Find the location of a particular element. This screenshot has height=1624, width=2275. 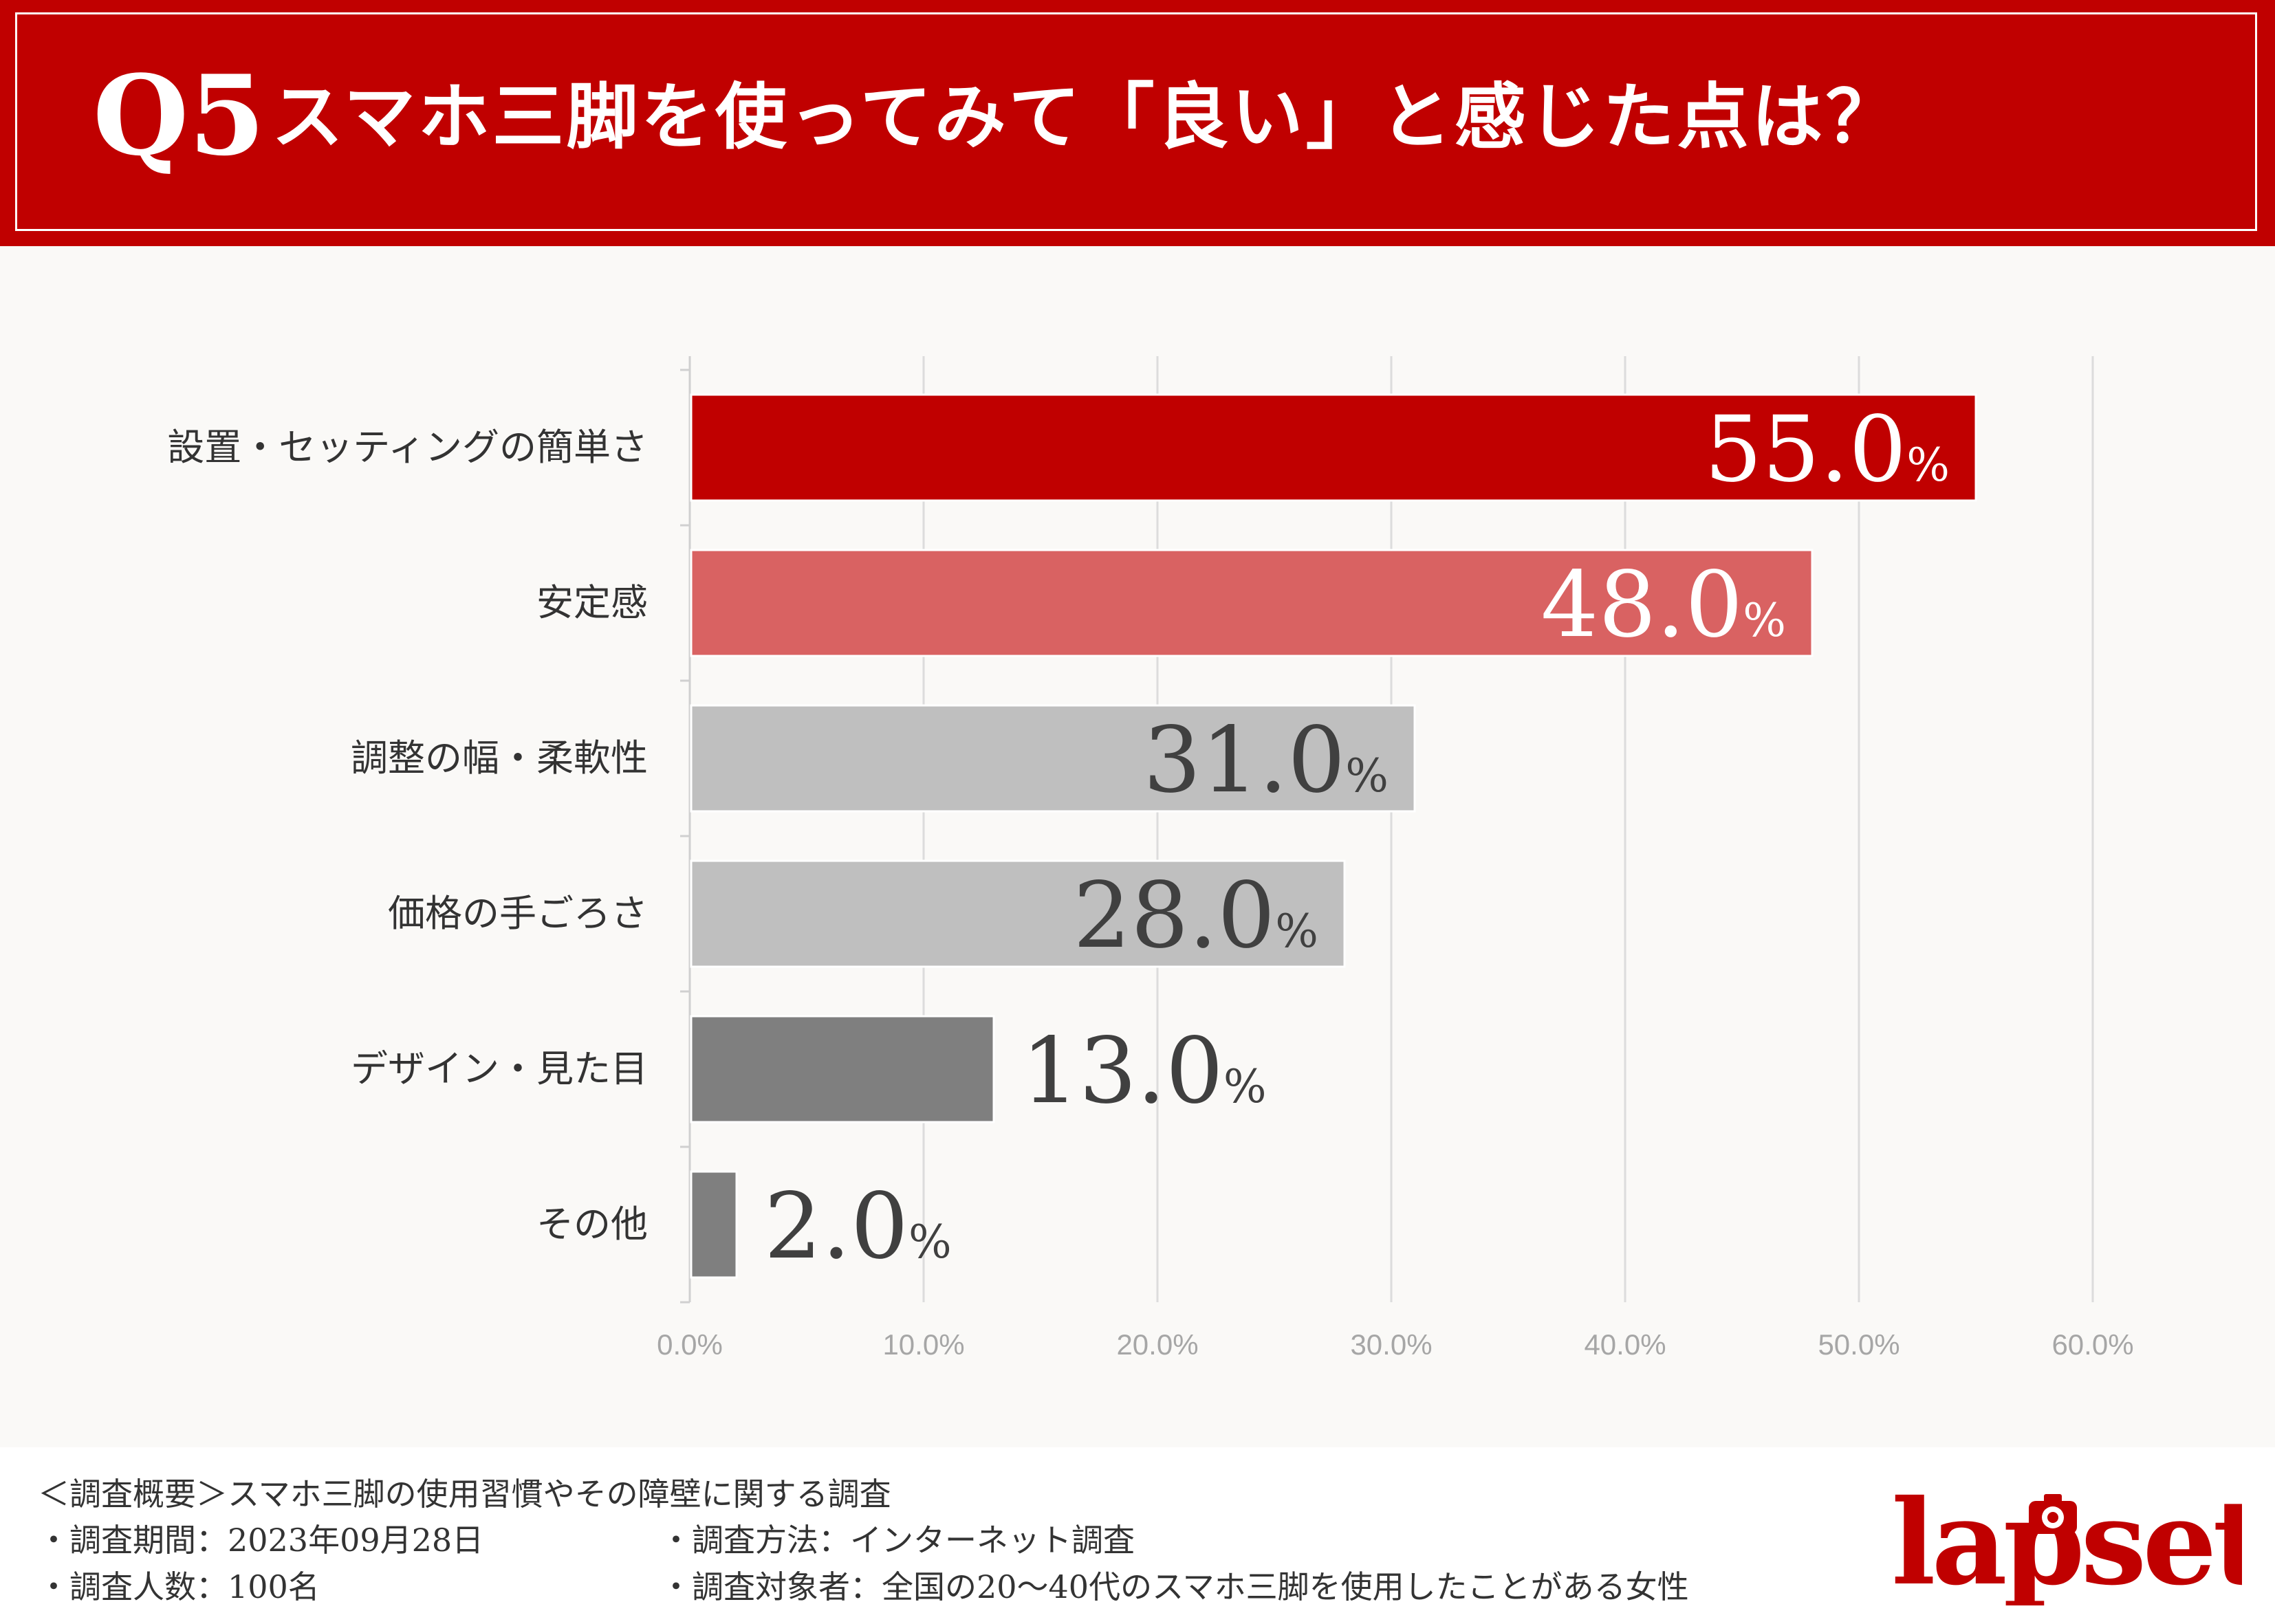

svg-text: lapset is located at coordinates (2066, 1540).